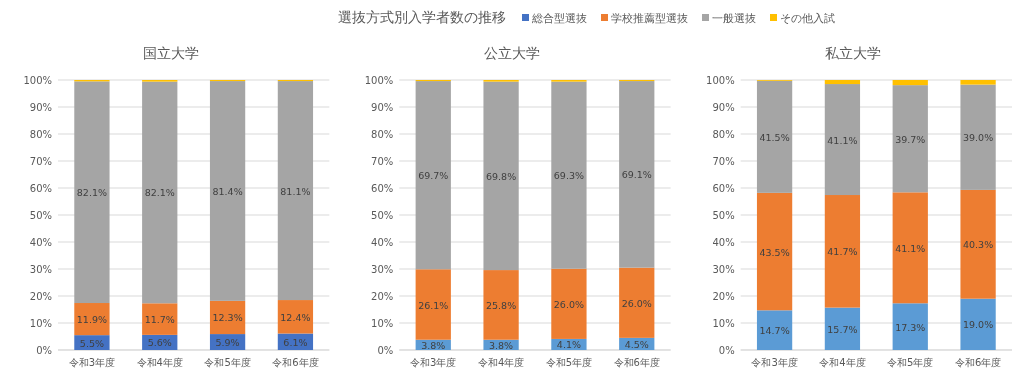 The height and width of the screenshot is (380, 1024). What do you see at coordinates (636, 344) in the screenshot?
I see `data-label: 4.5%` at bounding box center [636, 344].